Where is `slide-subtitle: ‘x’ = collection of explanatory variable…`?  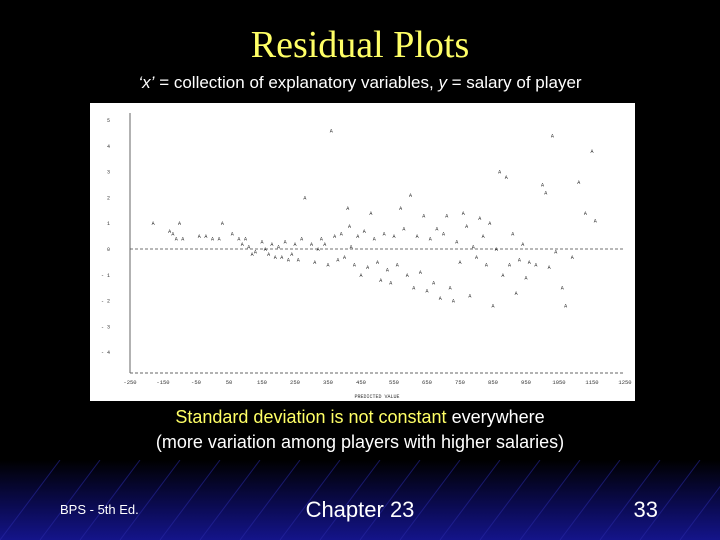 slide-subtitle: ‘x’ = collection of explanatory variable… is located at coordinates (360, 83).